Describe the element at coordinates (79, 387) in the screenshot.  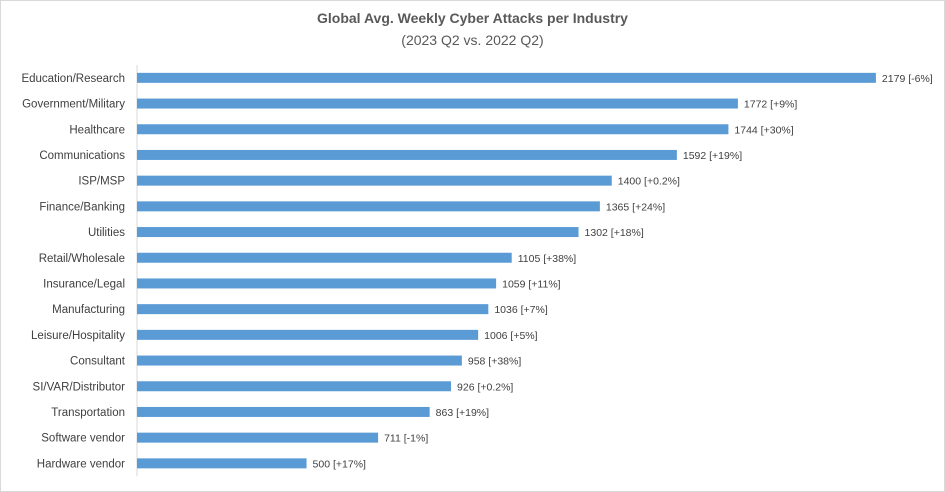
I see `category-label: SI/VAR/Distributor` at that location.